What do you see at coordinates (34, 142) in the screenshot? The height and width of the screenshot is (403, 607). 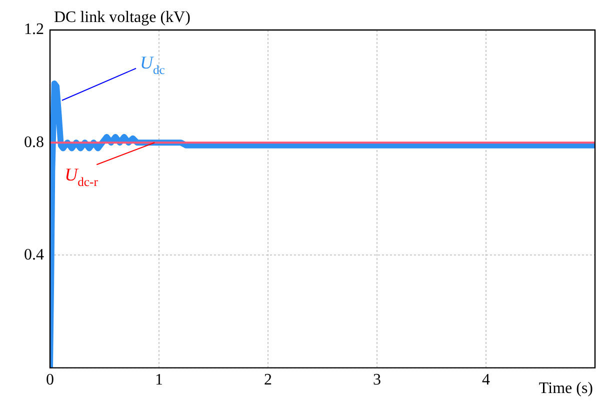 I see `y-tick-label: 0.8` at bounding box center [34, 142].